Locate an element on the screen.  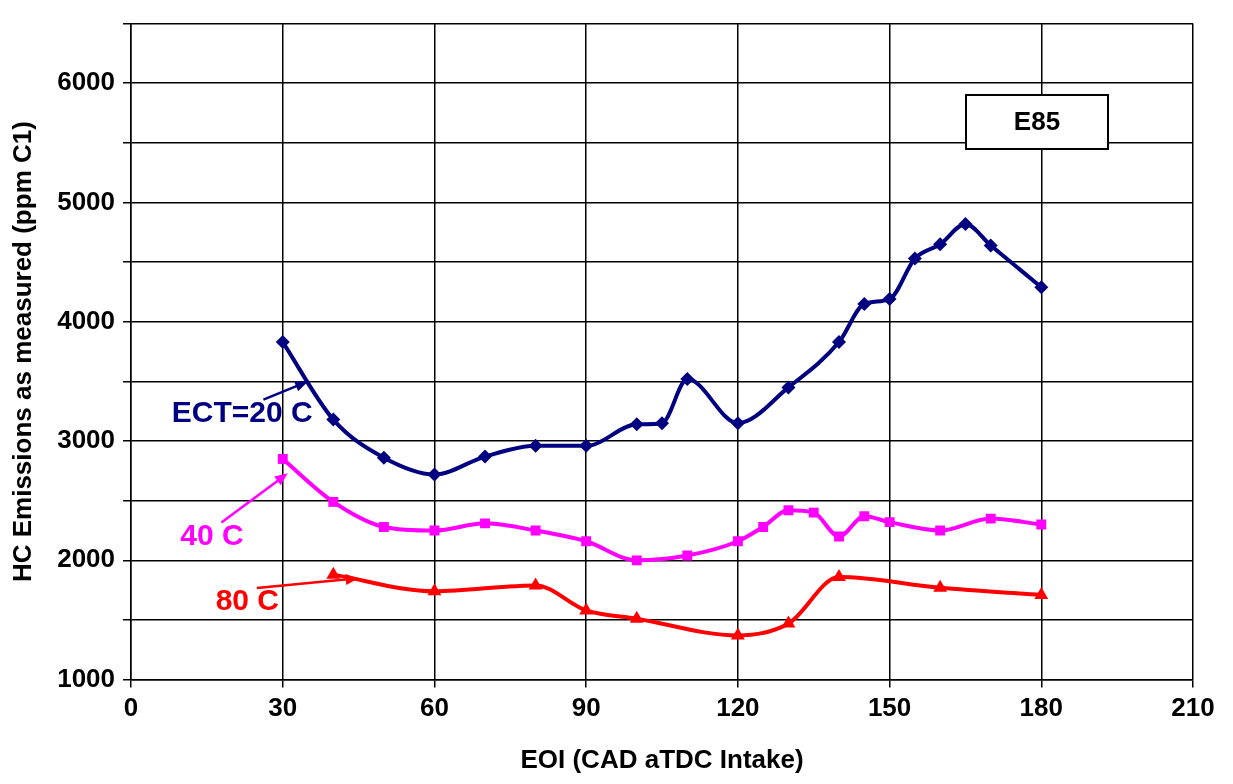
x-tick-label: 150 is located at coordinates (889, 707).